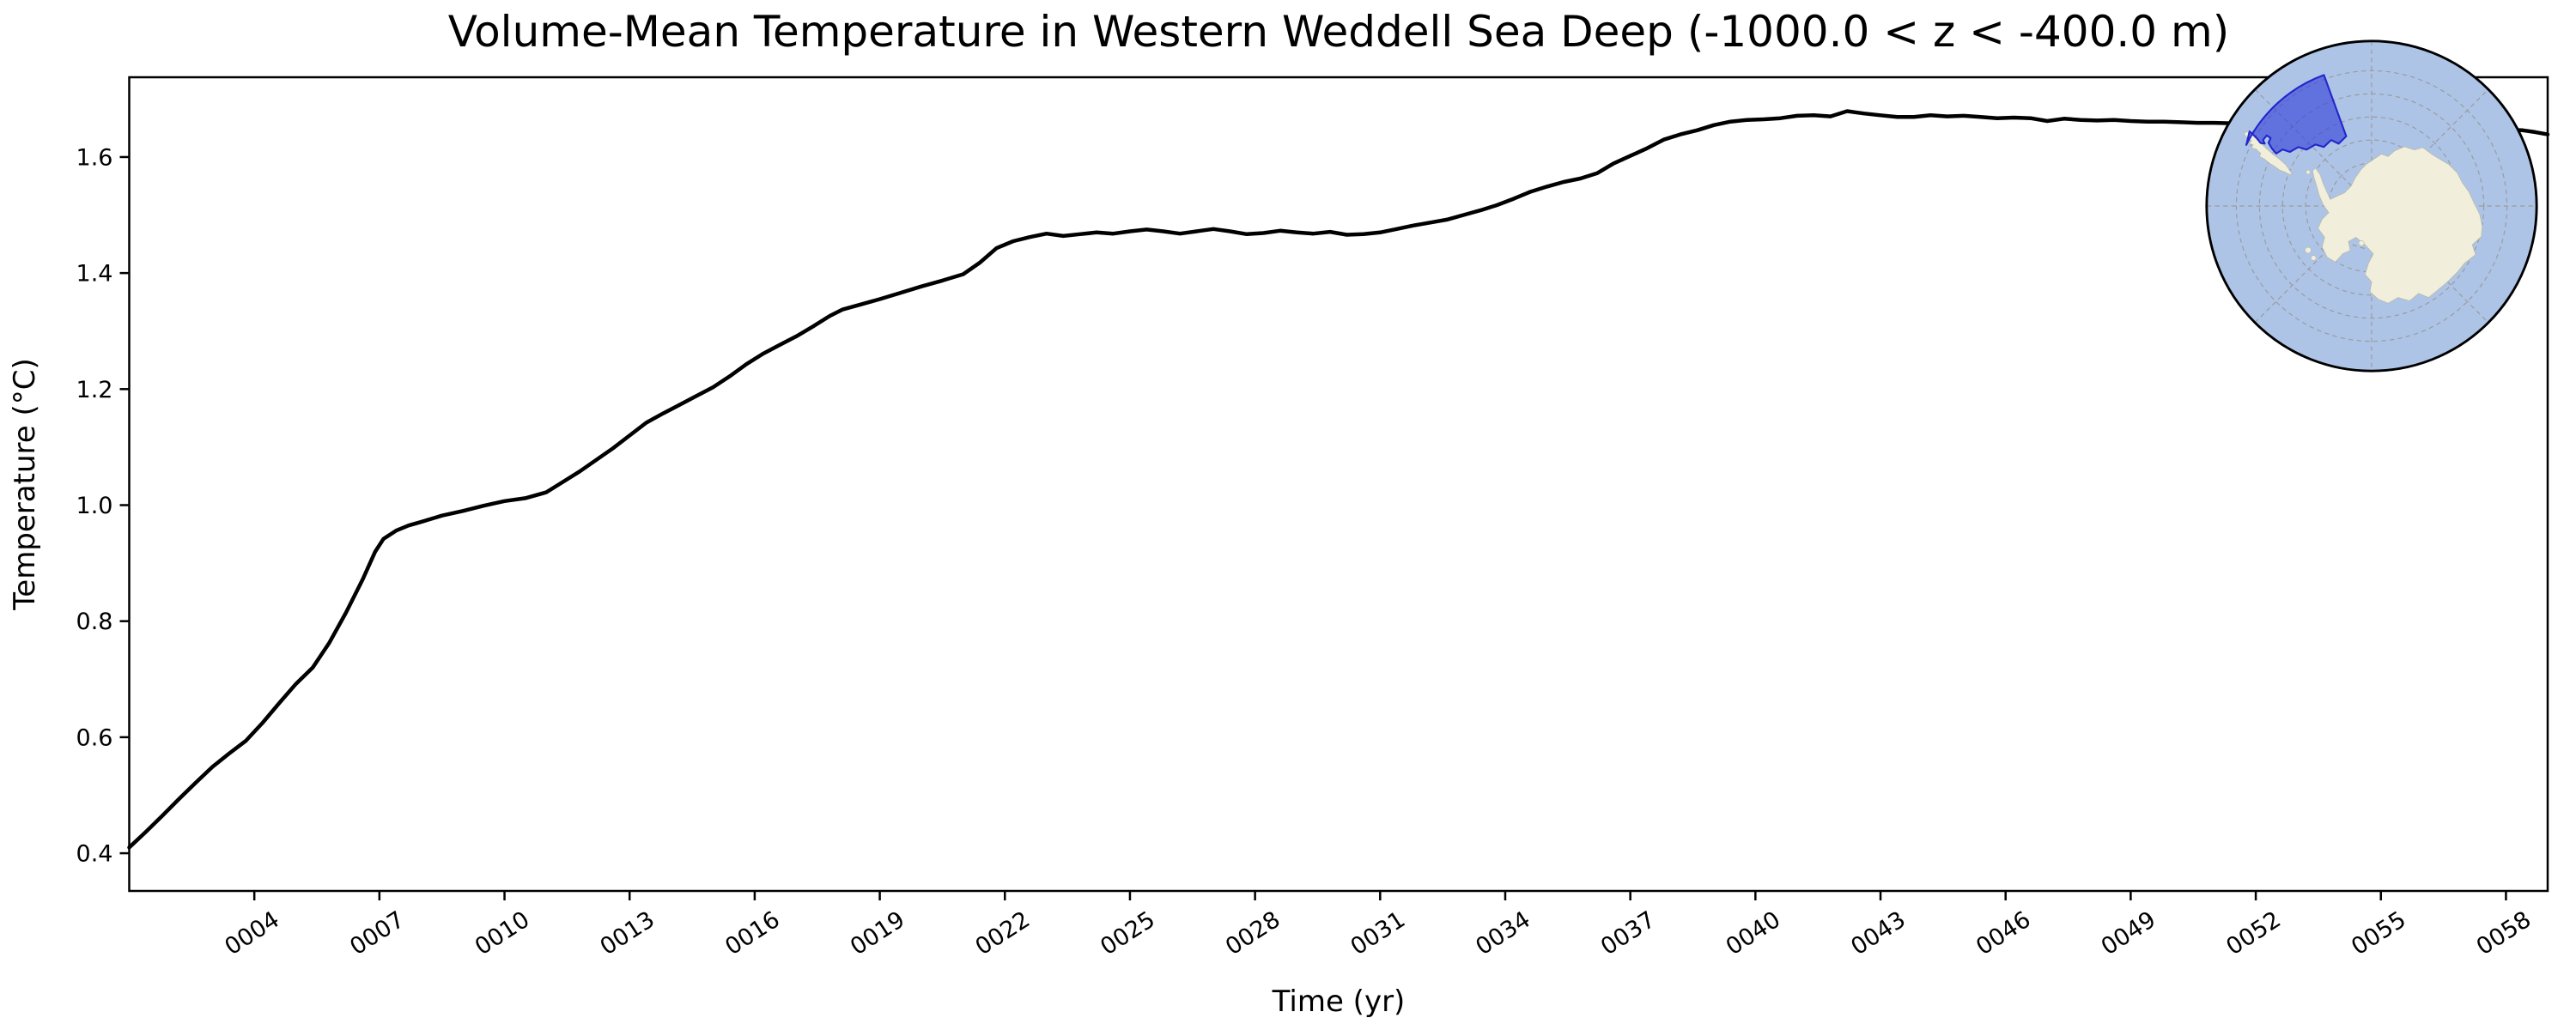  What do you see at coordinates (94, 622) in the screenshot?
I see `y-tick-label: 0.8` at bounding box center [94, 622].